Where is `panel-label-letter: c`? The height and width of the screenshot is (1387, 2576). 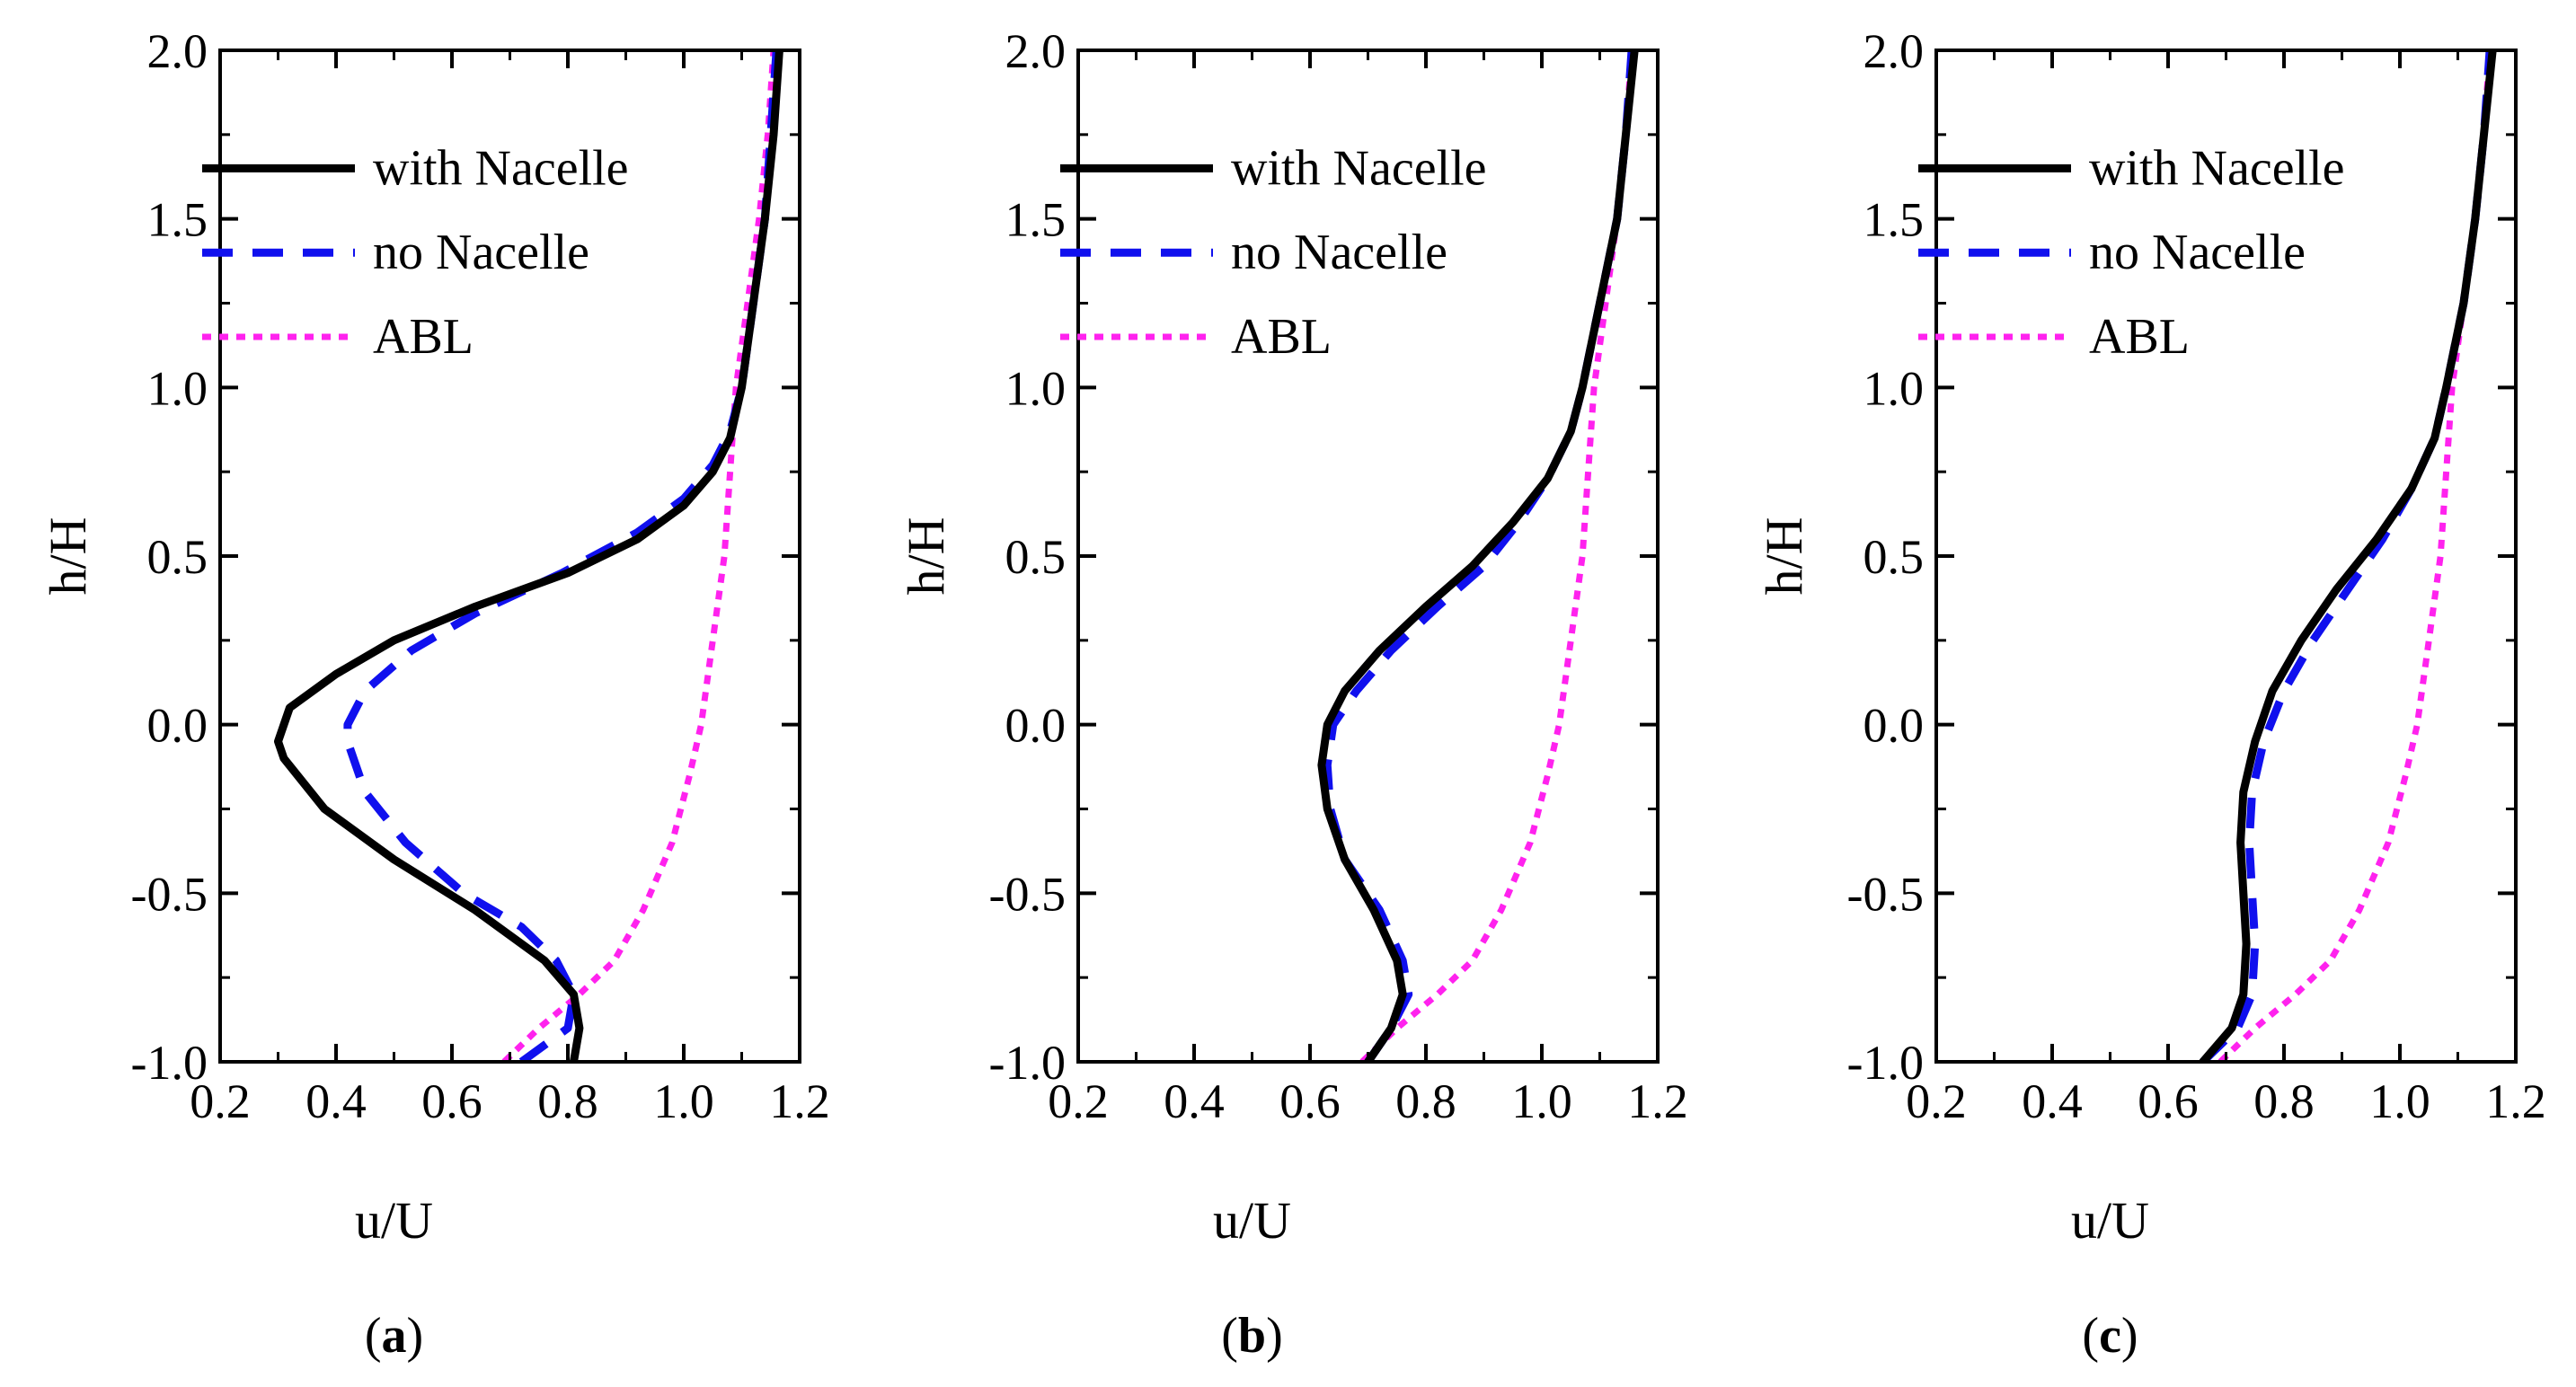
panel-label-letter: c is located at coordinates (2110, 1336).